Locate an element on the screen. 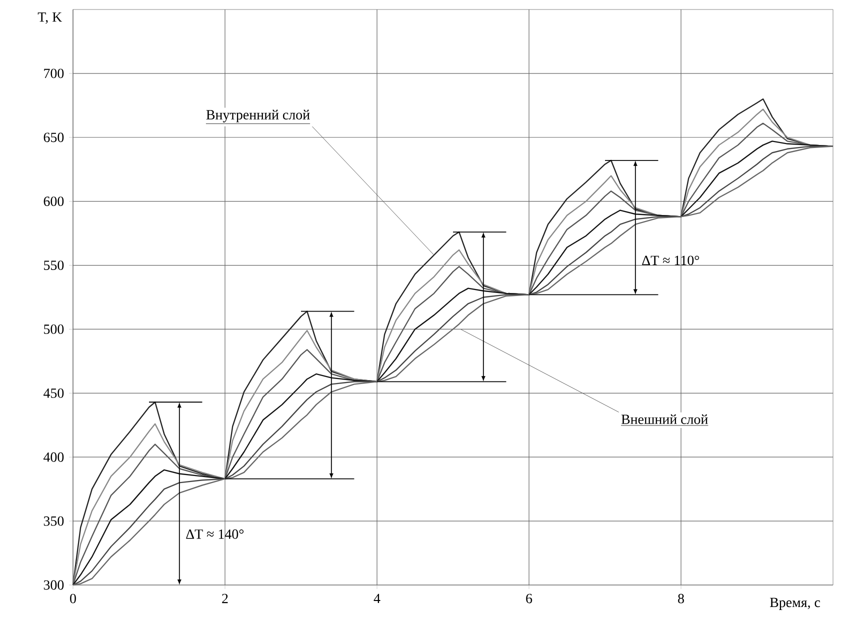  y-tick-label: 600 is located at coordinates (54, 201).